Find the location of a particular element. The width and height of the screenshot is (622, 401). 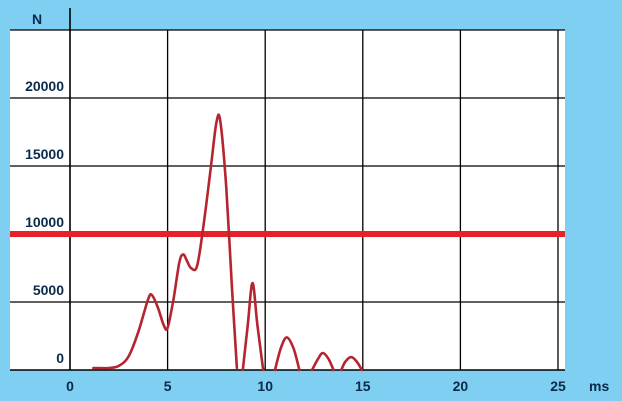

y-tick-label: 20000 is located at coordinates (44, 86).